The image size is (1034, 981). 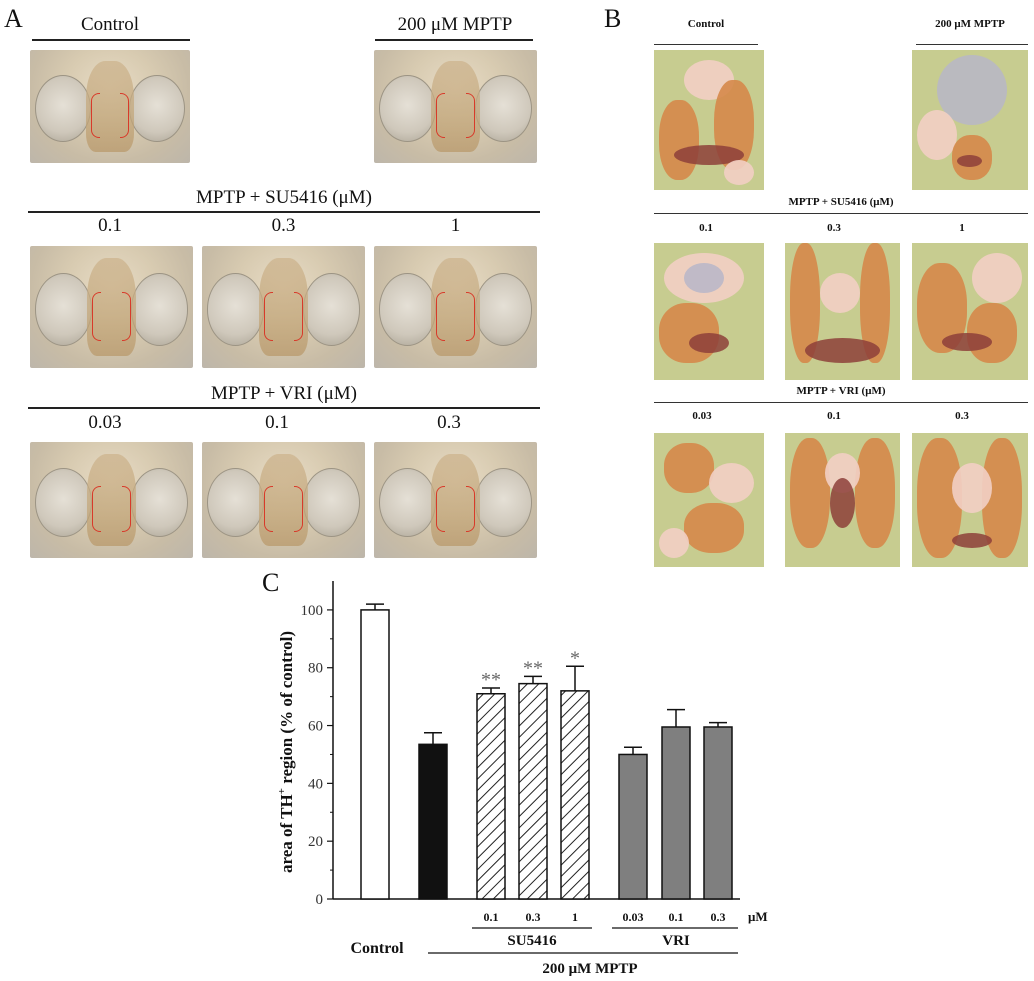 I want to click on larva-image-control, so click(x=110, y=106).